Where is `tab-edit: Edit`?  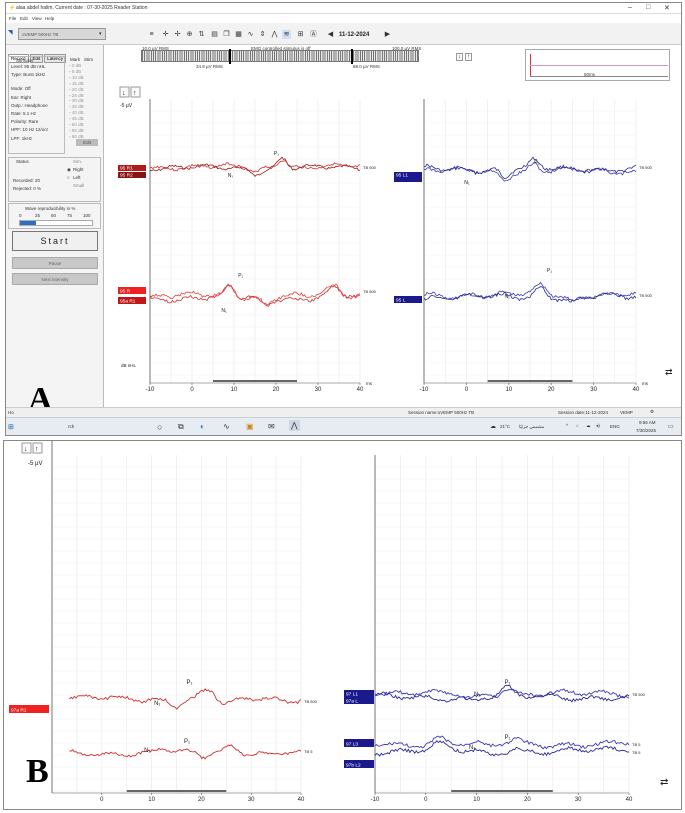
tab-edit: Edit is located at coordinates (36, 58).